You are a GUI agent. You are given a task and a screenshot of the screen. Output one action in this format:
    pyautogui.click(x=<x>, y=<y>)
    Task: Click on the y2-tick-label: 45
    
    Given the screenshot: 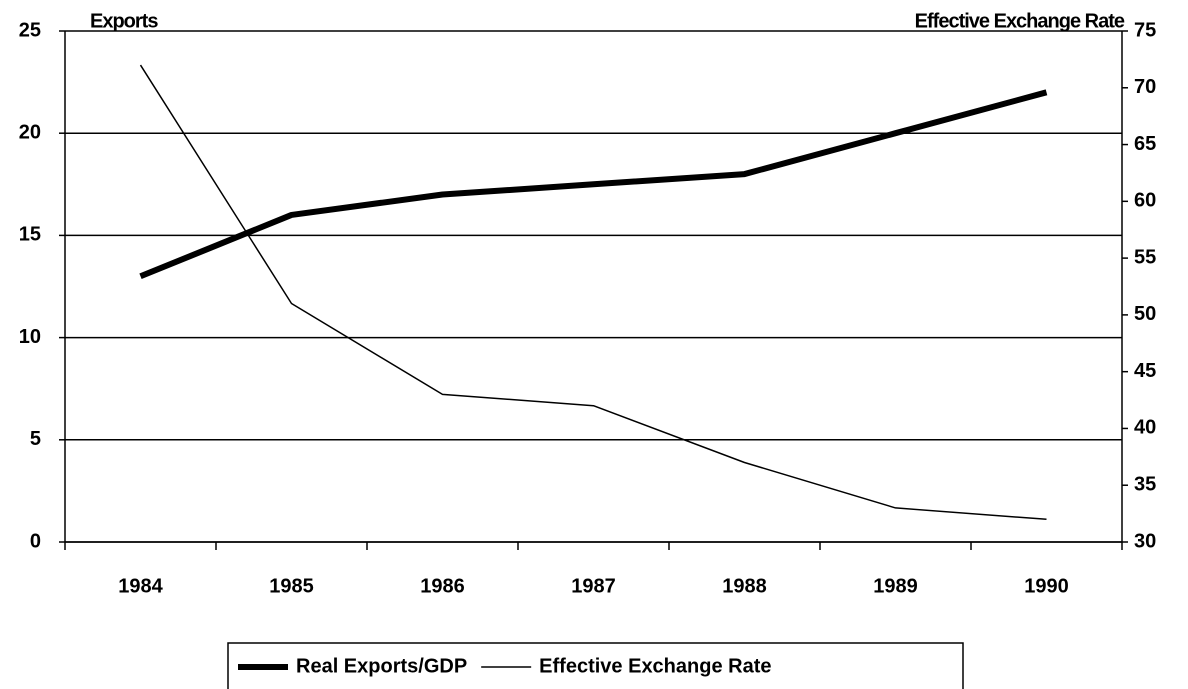 What is the action you would take?
    pyautogui.click(x=1145, y=371)
    